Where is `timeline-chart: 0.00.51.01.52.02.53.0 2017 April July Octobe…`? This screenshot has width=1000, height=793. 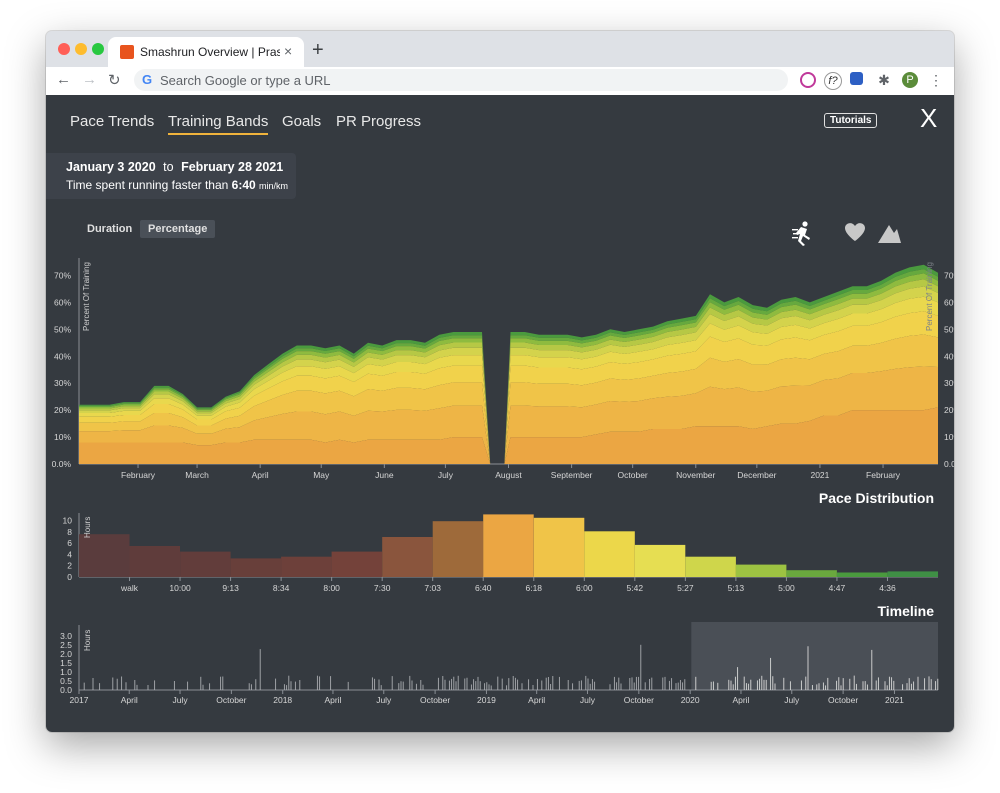 timeline-chart: 0.00.51.01.52.02.53.0 2017 April July Octobe… is located at coordinates (499, 663).